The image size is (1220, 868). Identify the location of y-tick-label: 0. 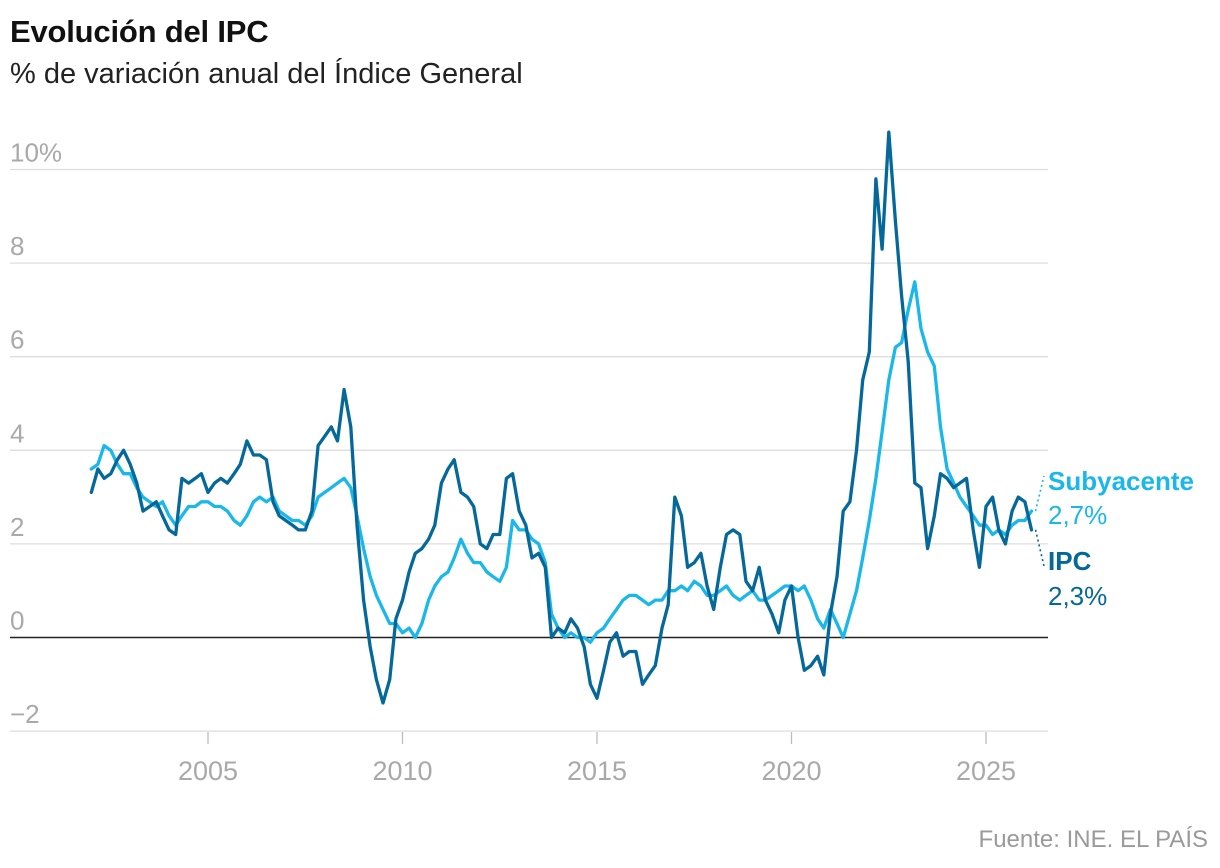
(17, 621).